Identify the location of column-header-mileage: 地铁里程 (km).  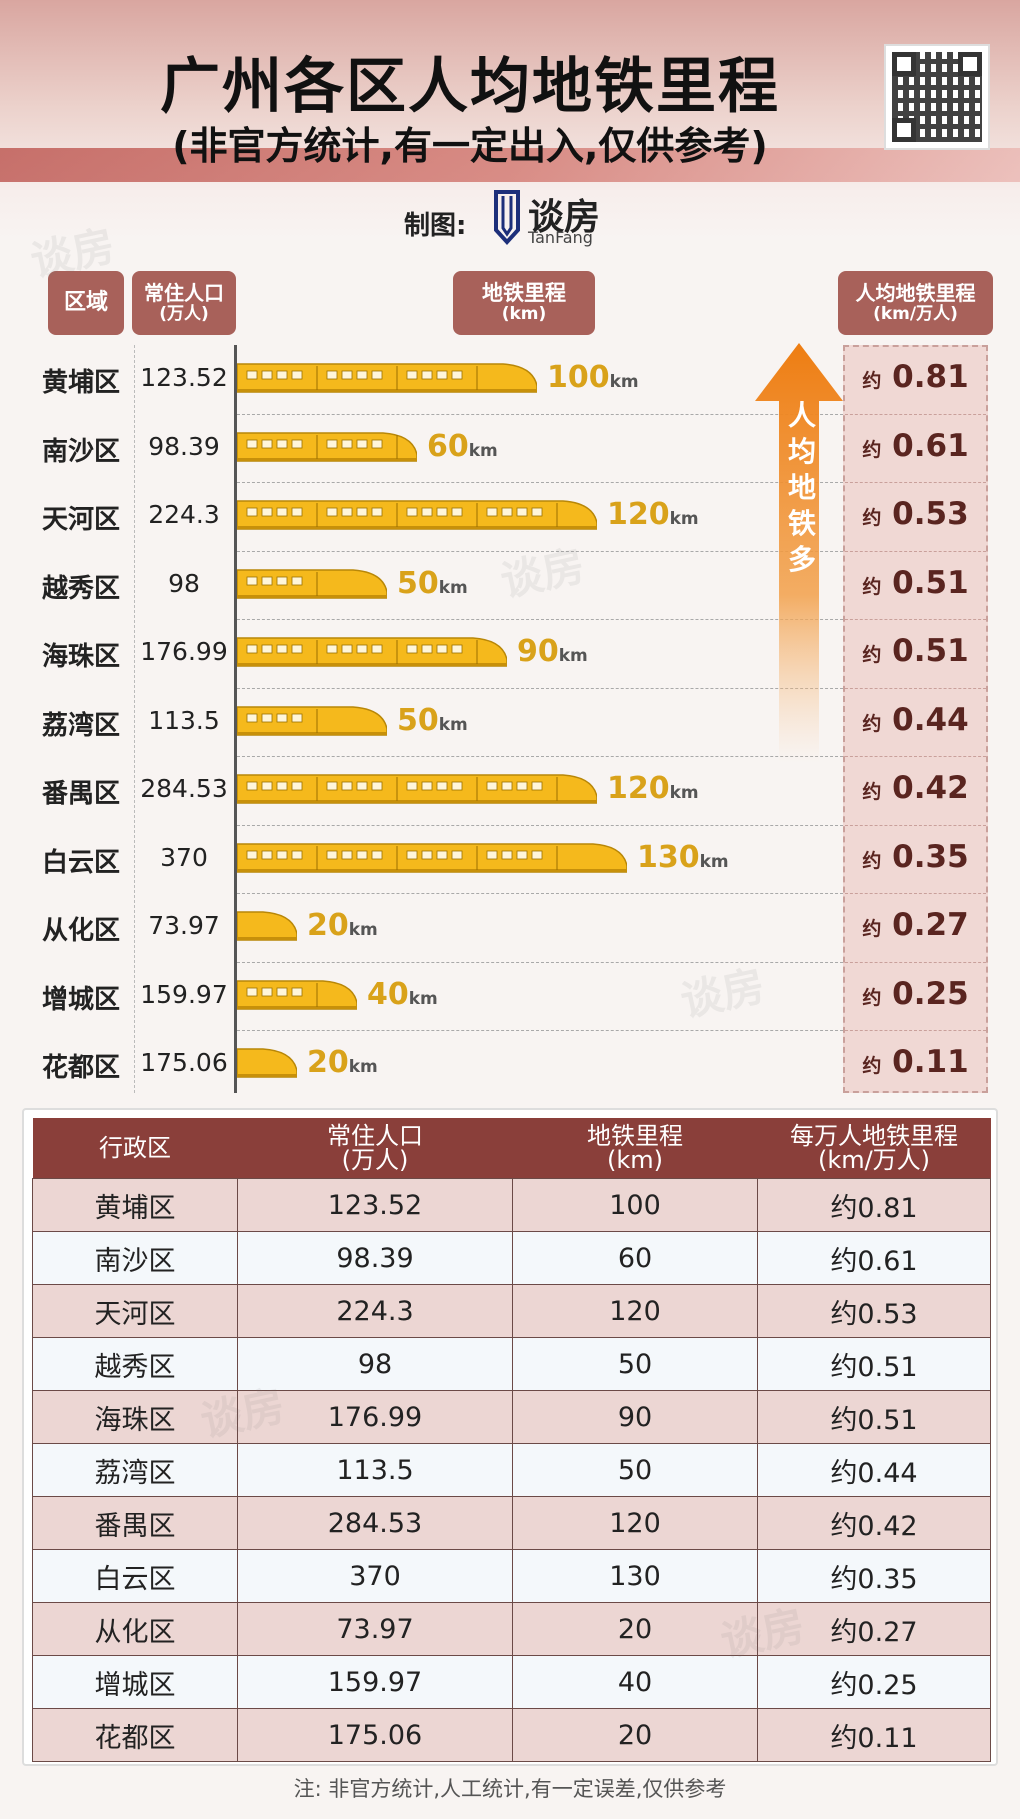
(524, 303).